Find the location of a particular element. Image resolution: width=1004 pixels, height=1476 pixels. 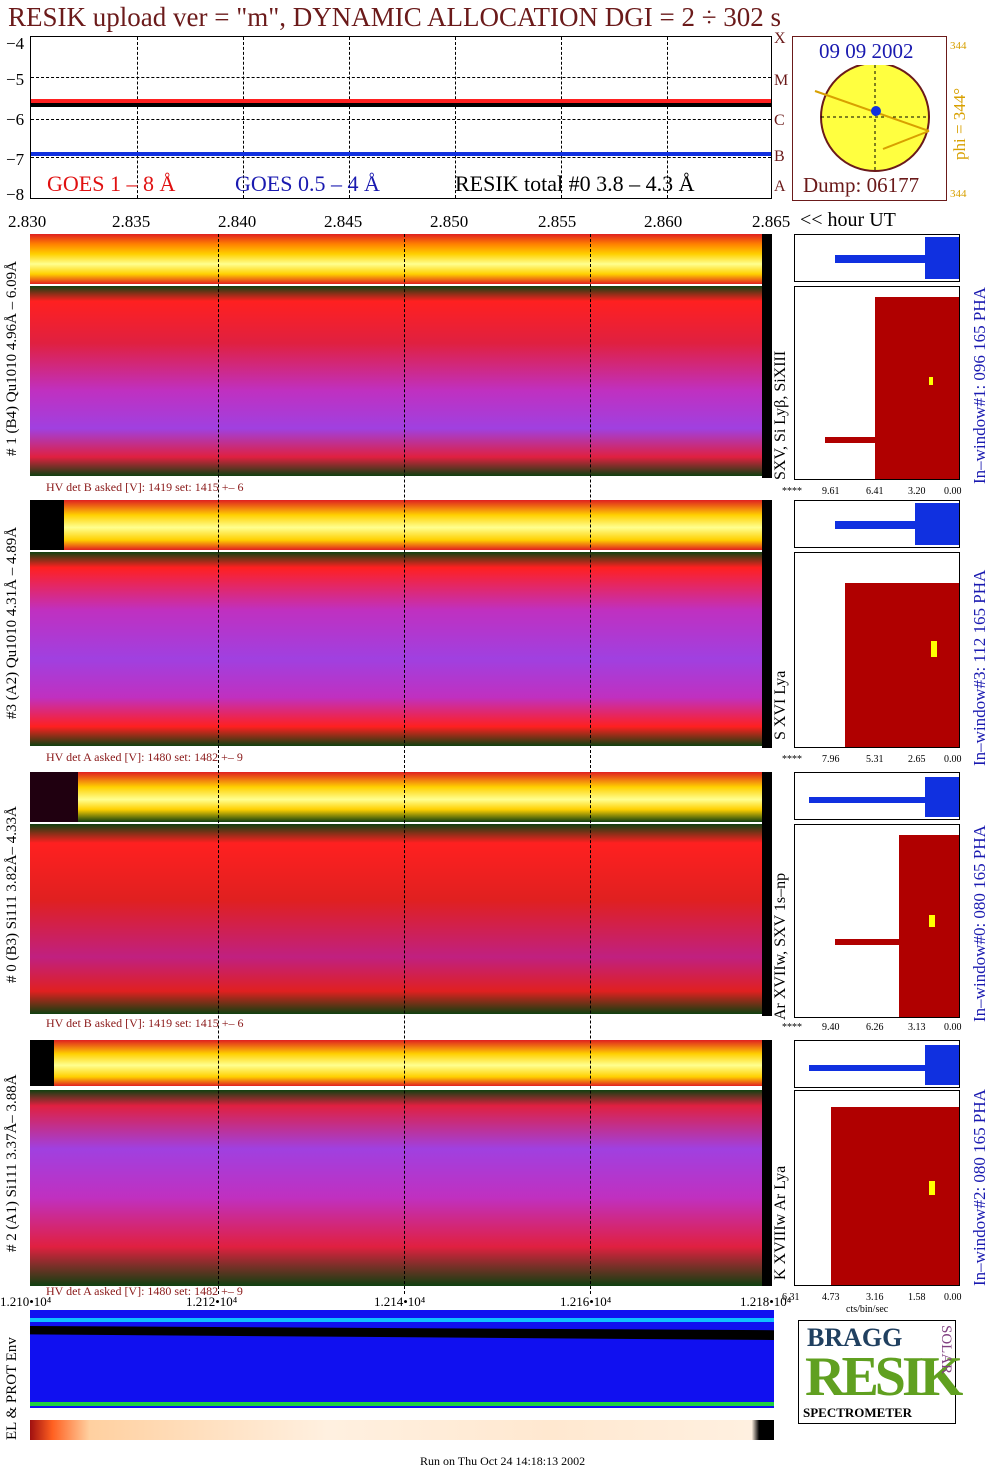

bottom-tick: 1.212•10⁴ is located at coordinates (212, 1301).